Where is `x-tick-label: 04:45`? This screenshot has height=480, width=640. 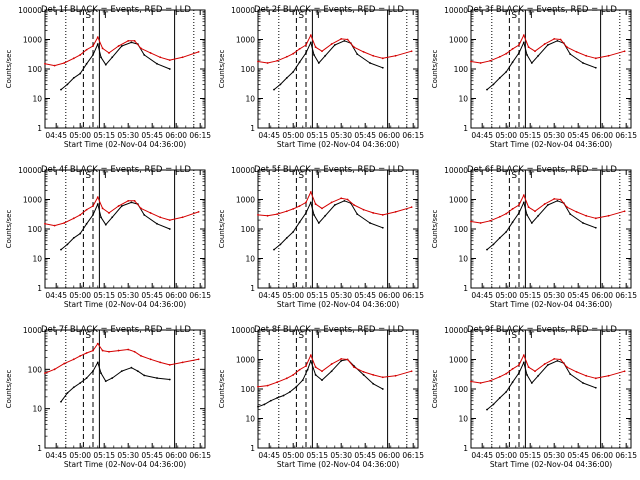 x-tick-label: 04:45 is located at coordinates (56, 135).